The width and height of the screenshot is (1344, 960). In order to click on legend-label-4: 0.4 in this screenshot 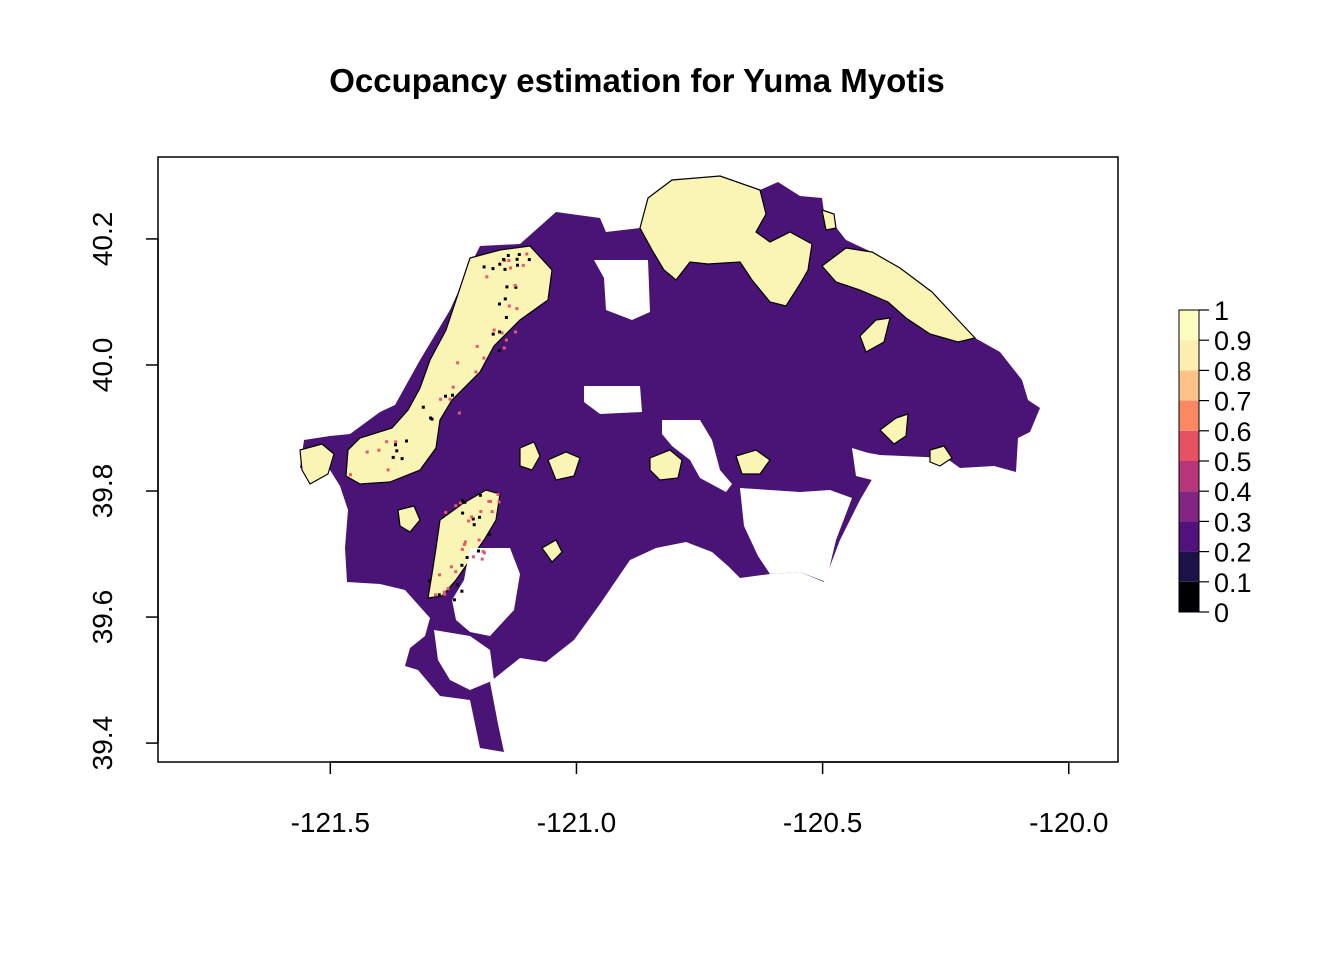, I will do `click(1233, 492)`.